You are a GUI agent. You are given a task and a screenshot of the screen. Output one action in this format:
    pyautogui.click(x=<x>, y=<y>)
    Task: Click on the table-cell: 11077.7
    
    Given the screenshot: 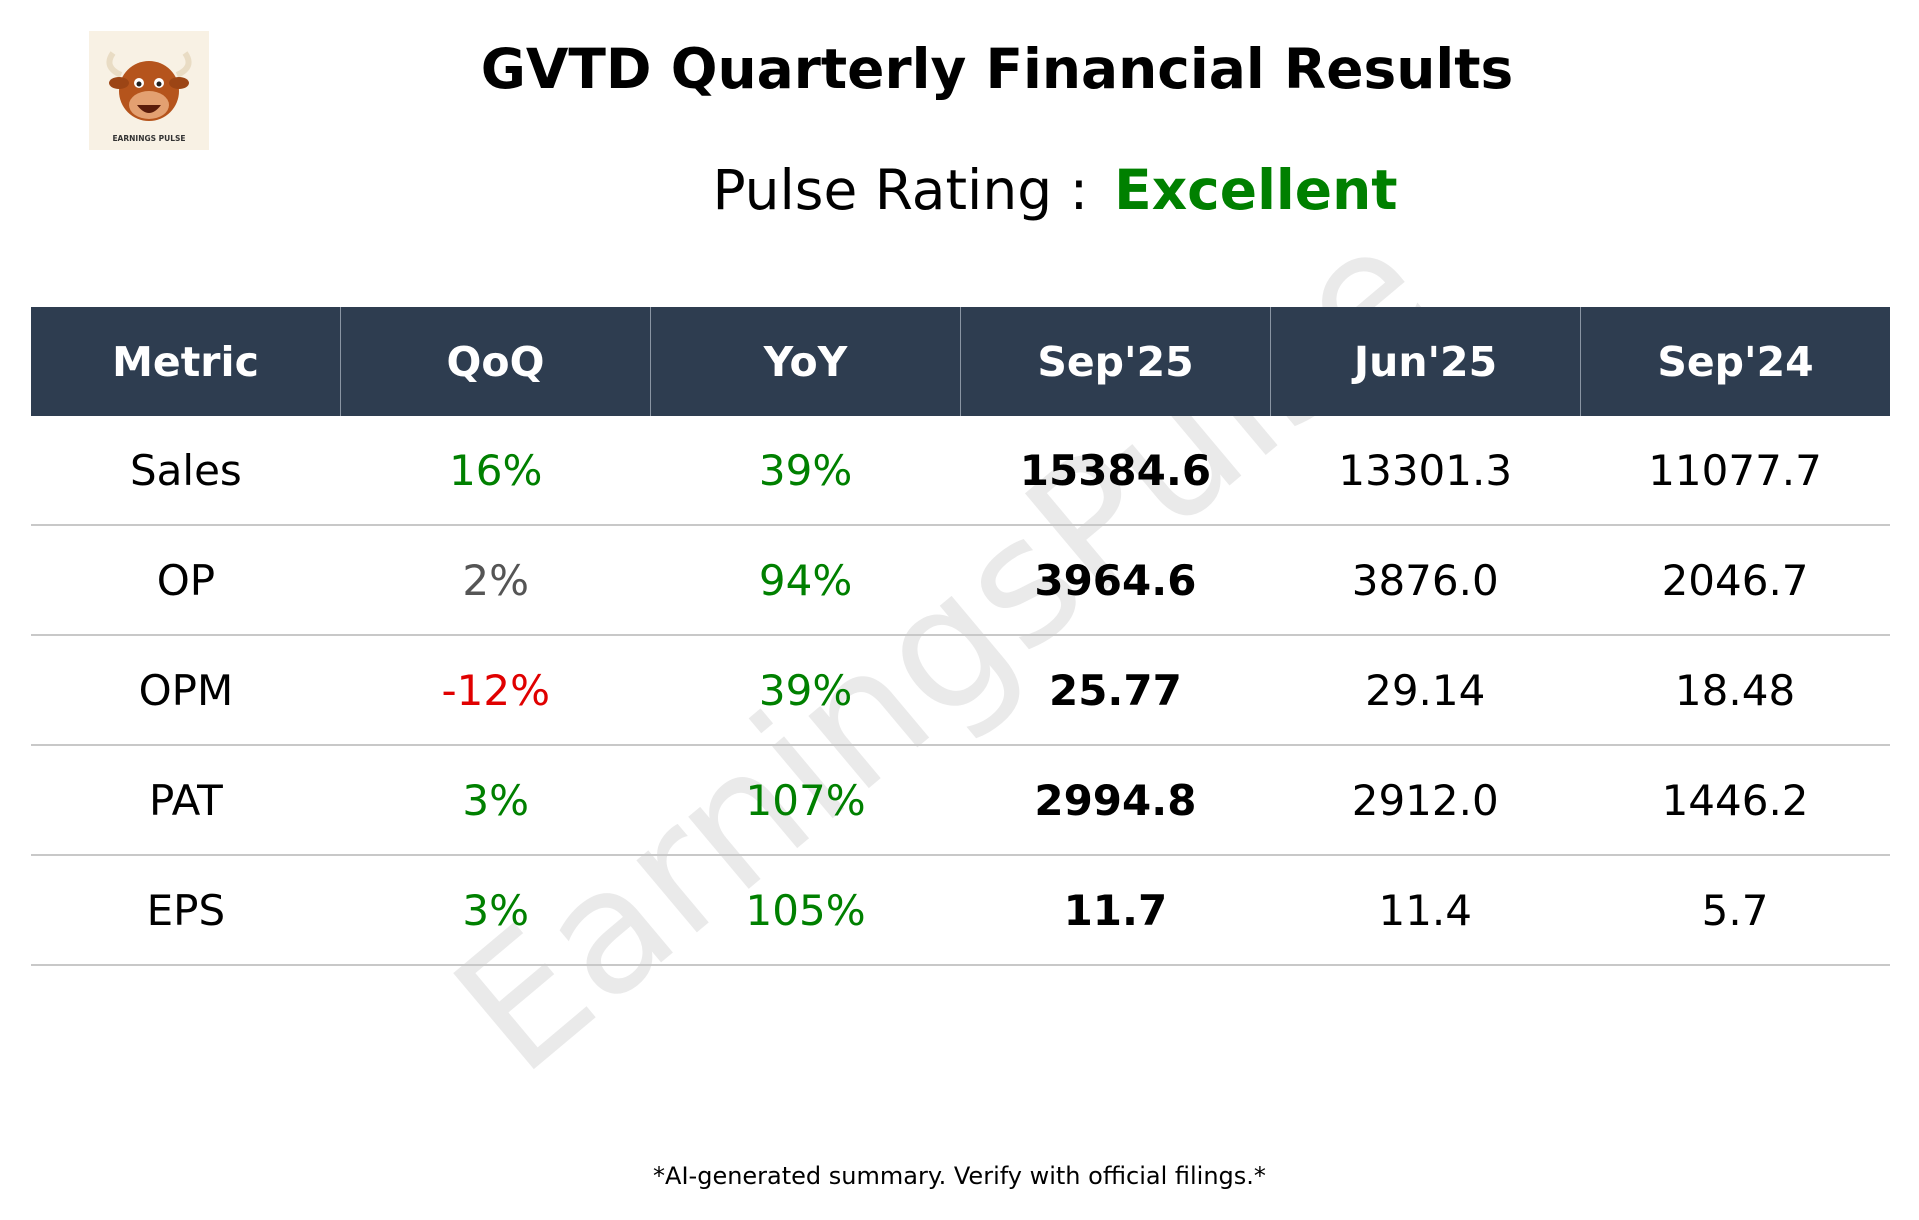 What is the action you would take?
    pyautogui.click(x=1735, y=470)
    